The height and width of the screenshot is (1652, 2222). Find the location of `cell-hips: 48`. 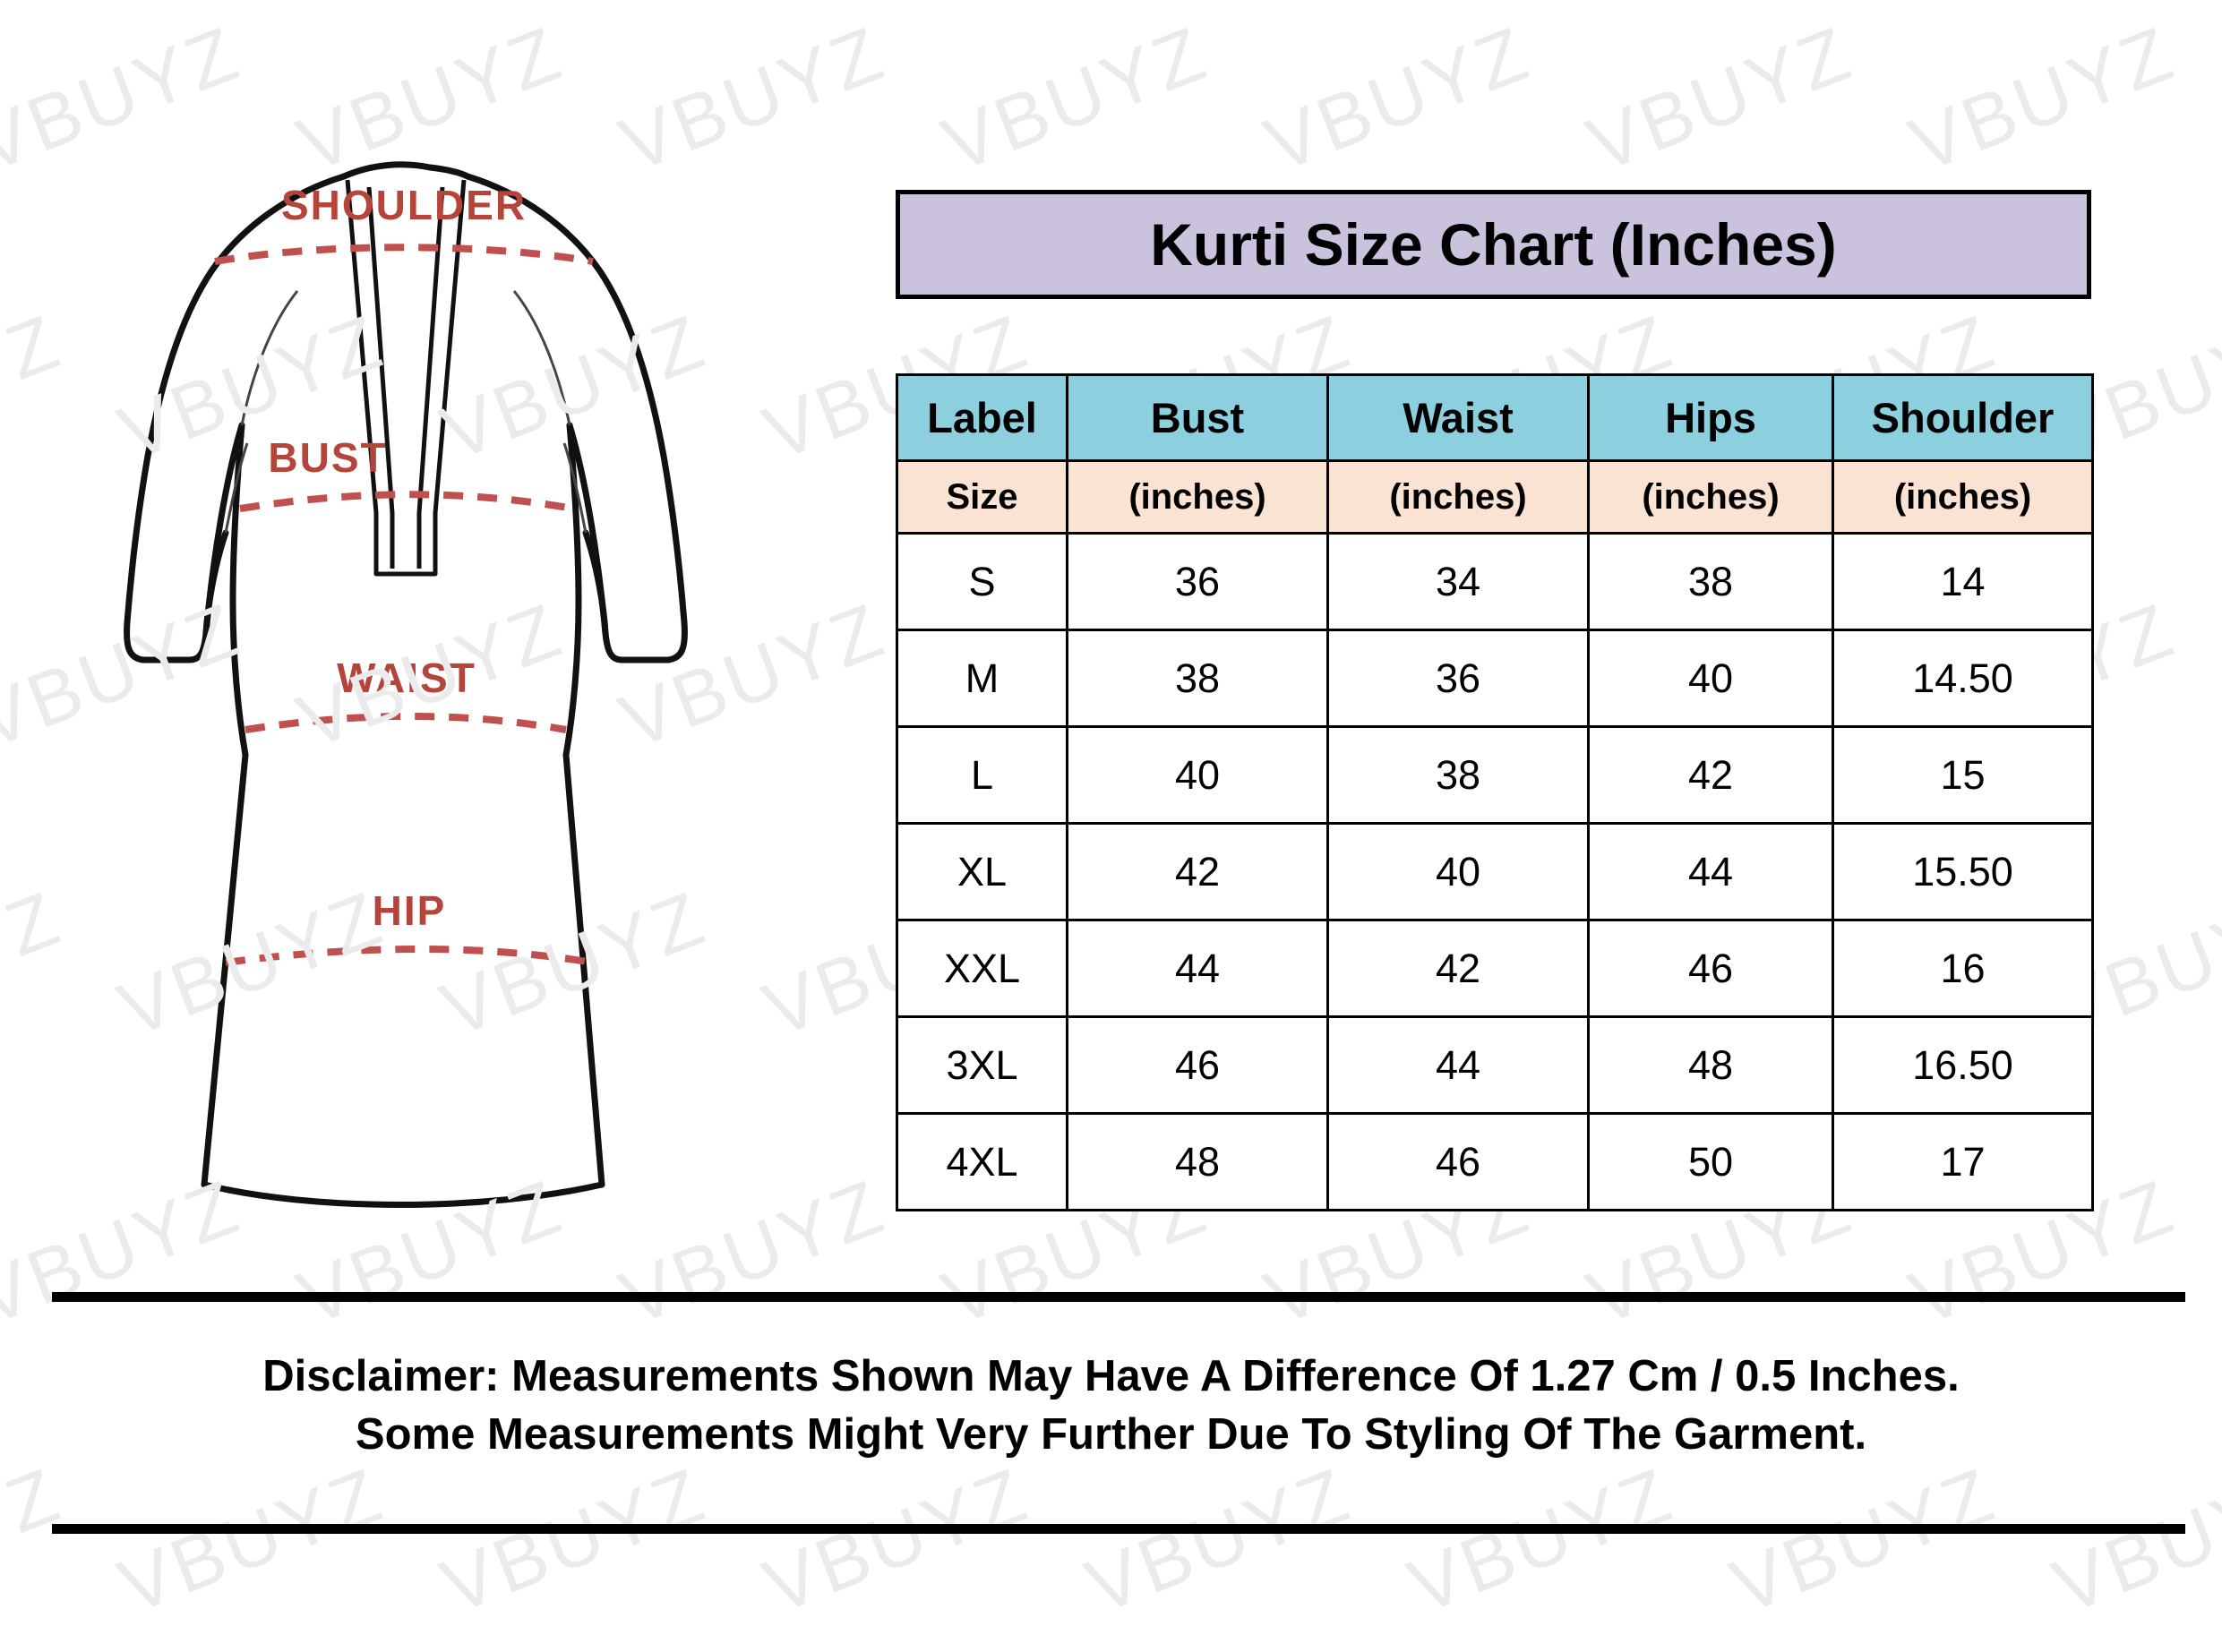

cell-hips: 48 is located at coordinates (1710, 1065).